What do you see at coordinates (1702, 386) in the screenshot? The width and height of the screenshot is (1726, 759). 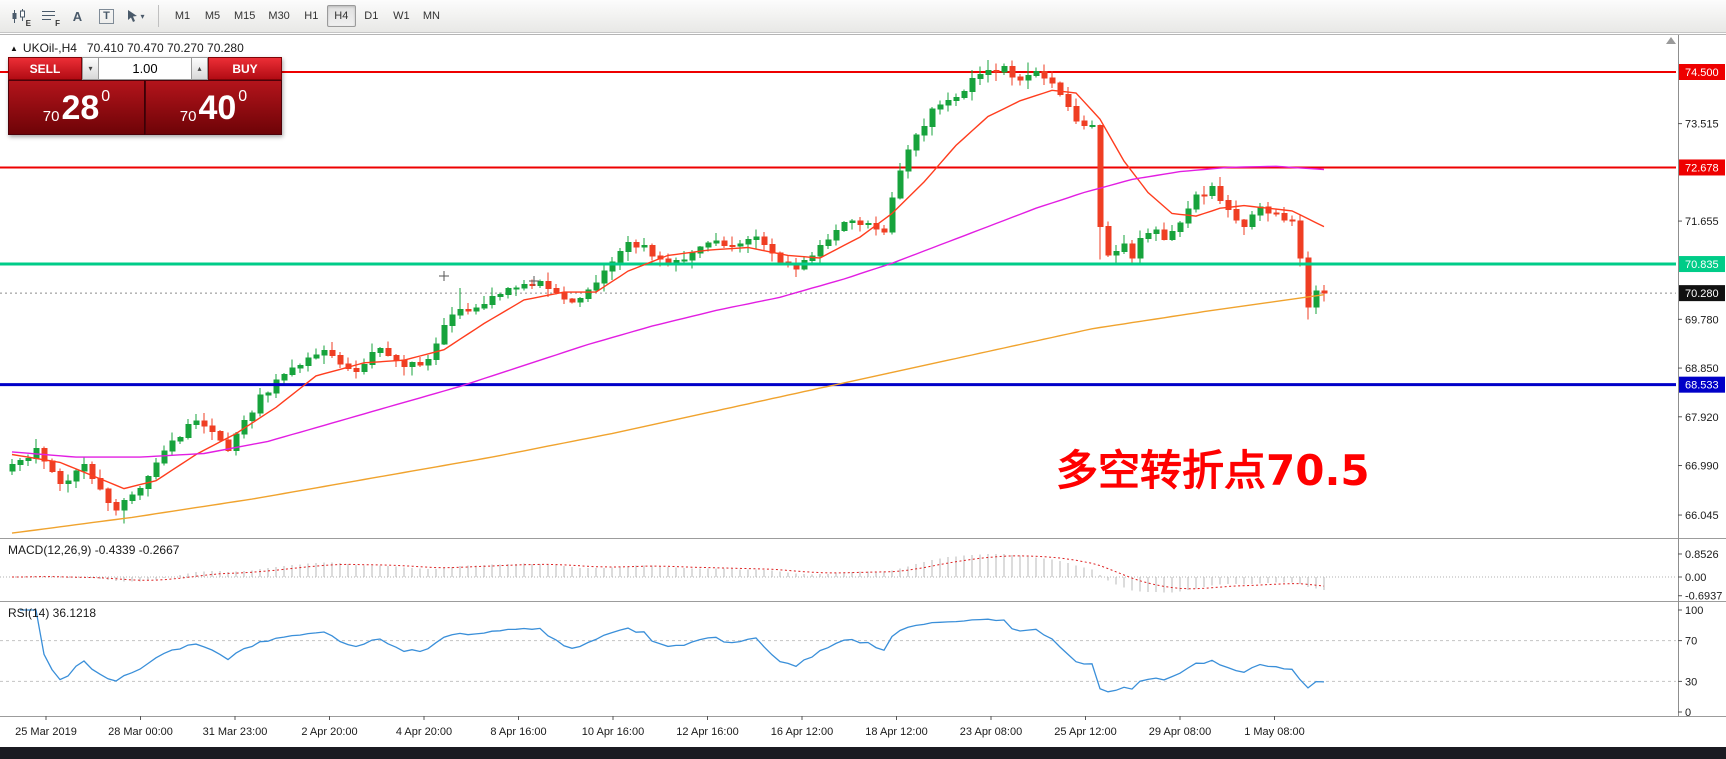 I see `svg-text: 68.533` at bounding box center [1702, 386].